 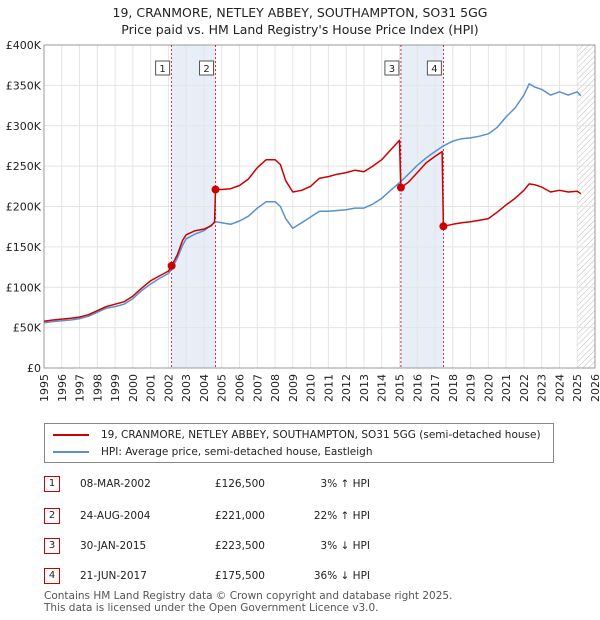 I want to click on x-tick-label: 2013, so click(x=364, y=388).